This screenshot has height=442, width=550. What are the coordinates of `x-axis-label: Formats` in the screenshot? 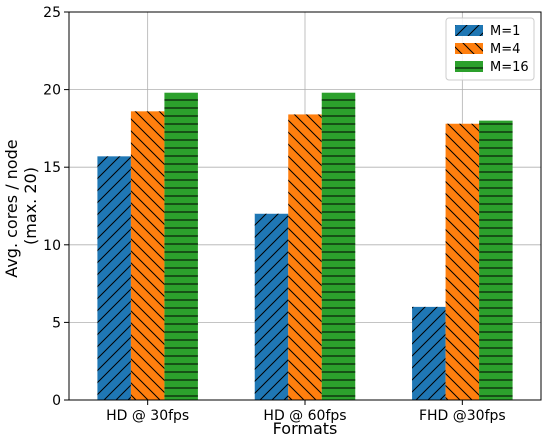 It's located at (305, 428).